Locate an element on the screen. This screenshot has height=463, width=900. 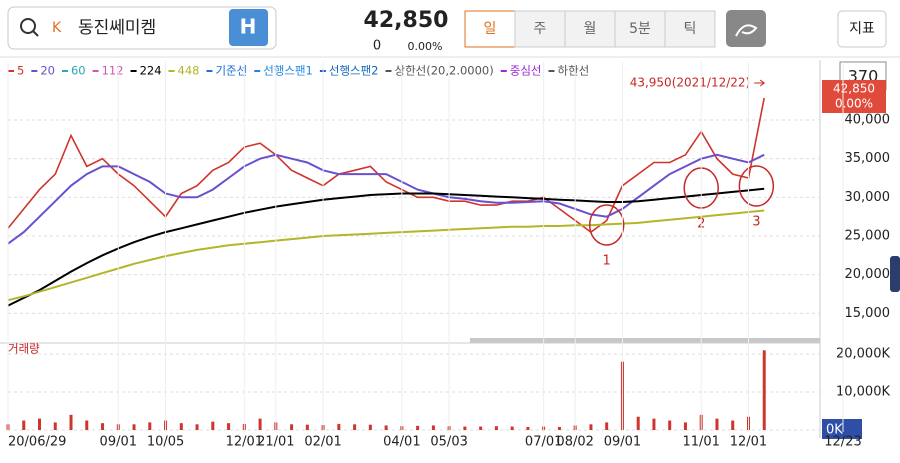
side-handle is located at coordinates (895, 274).